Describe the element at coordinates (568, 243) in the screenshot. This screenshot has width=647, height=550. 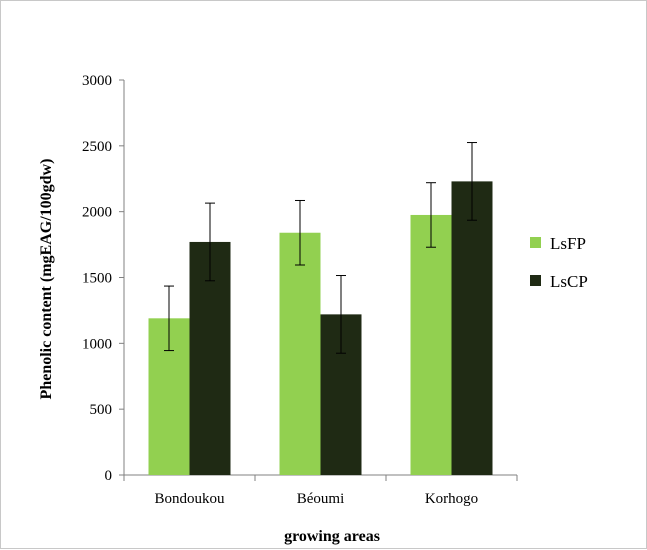
I see `legend-label-lsfp: LsFP` at that location.